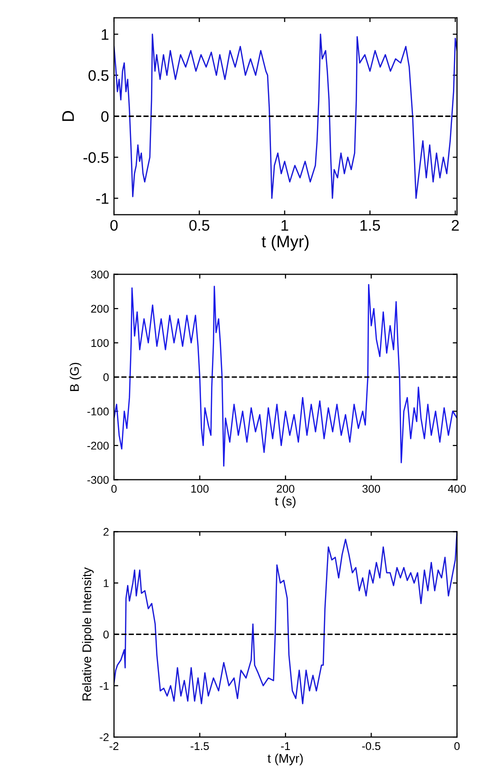  What do you see at coordinates (100, 274) in the screenshot?
I see `y-tick-label: 300` at bounding box center [100, 274].